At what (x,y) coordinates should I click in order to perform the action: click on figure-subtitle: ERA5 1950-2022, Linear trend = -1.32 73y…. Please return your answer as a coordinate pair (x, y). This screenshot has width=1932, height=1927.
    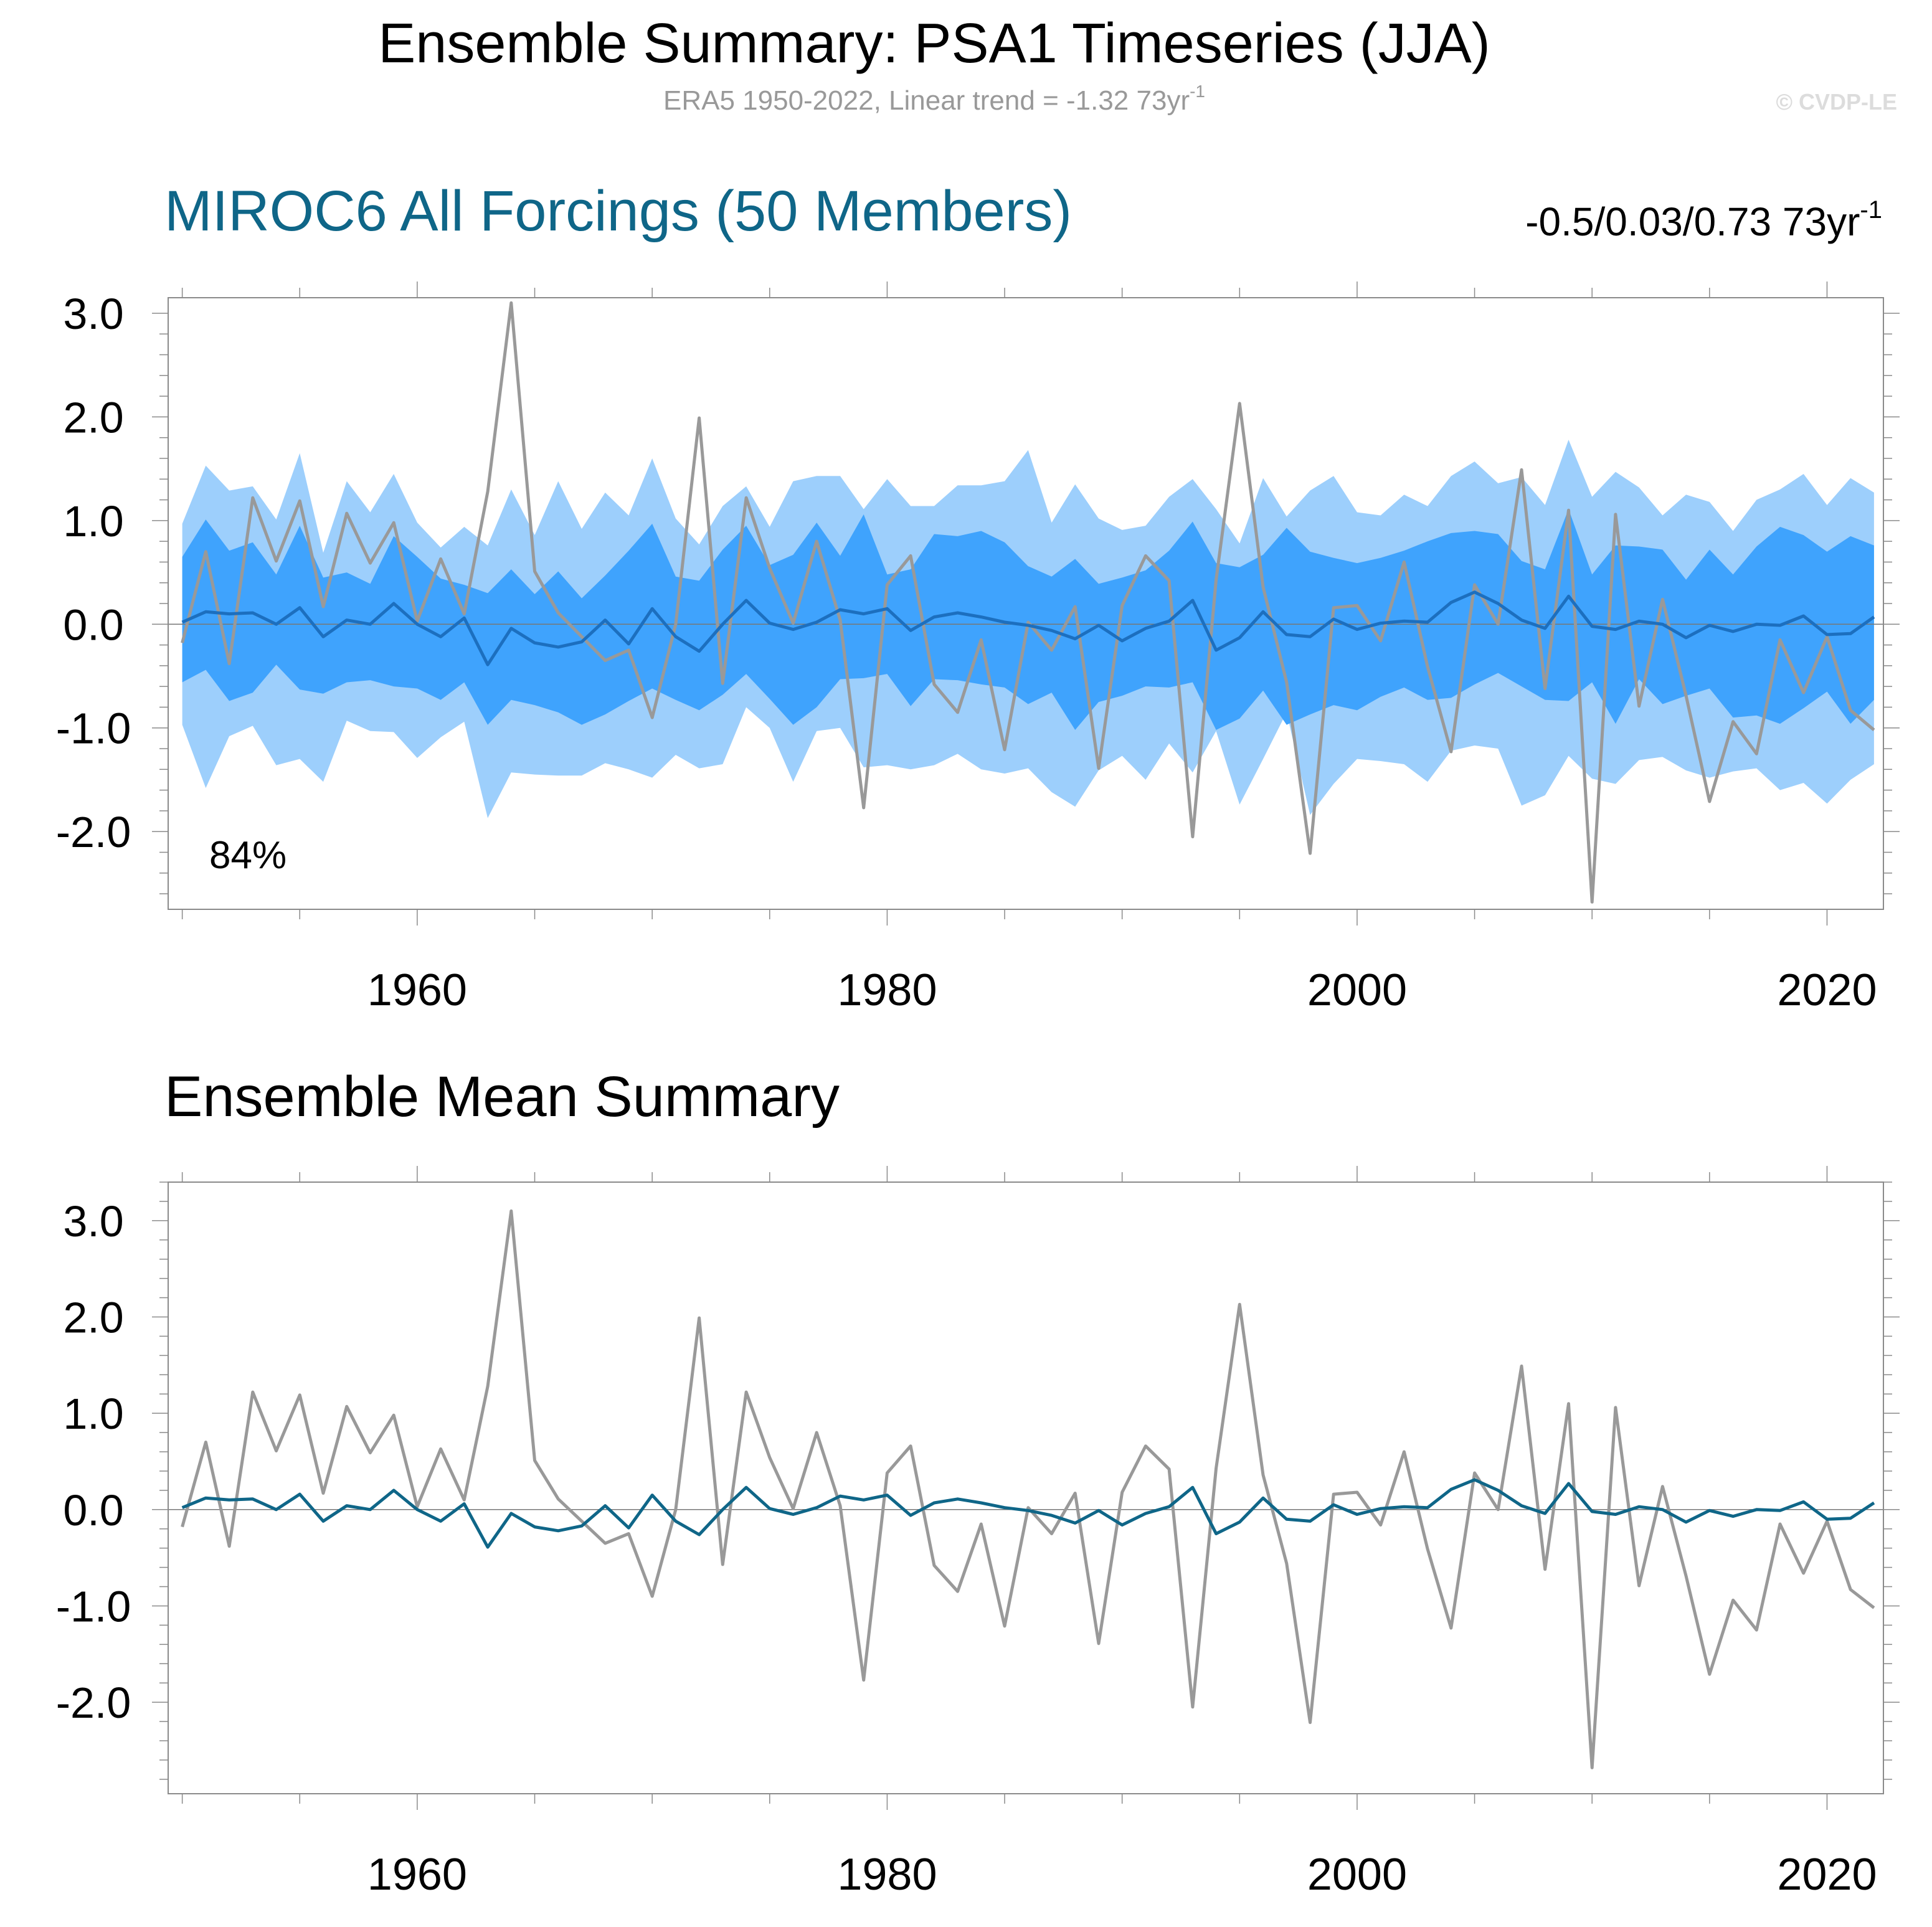
    Looking at the image, I should click on (934, 99).